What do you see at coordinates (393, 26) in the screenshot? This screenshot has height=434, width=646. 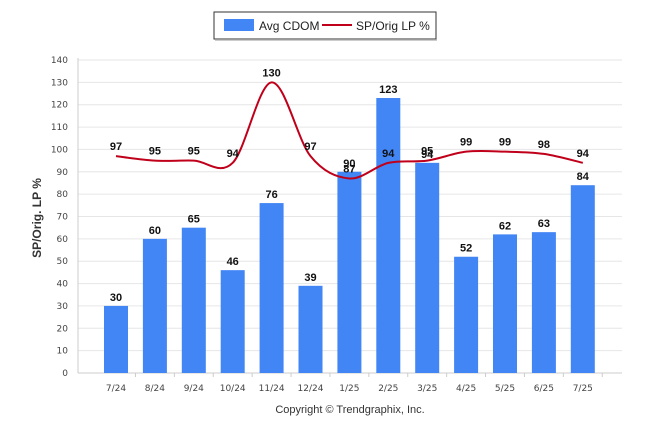 I see `legend-label-sp-orig-lp: SP/Orig LP %` at bounding box center [393, 26].